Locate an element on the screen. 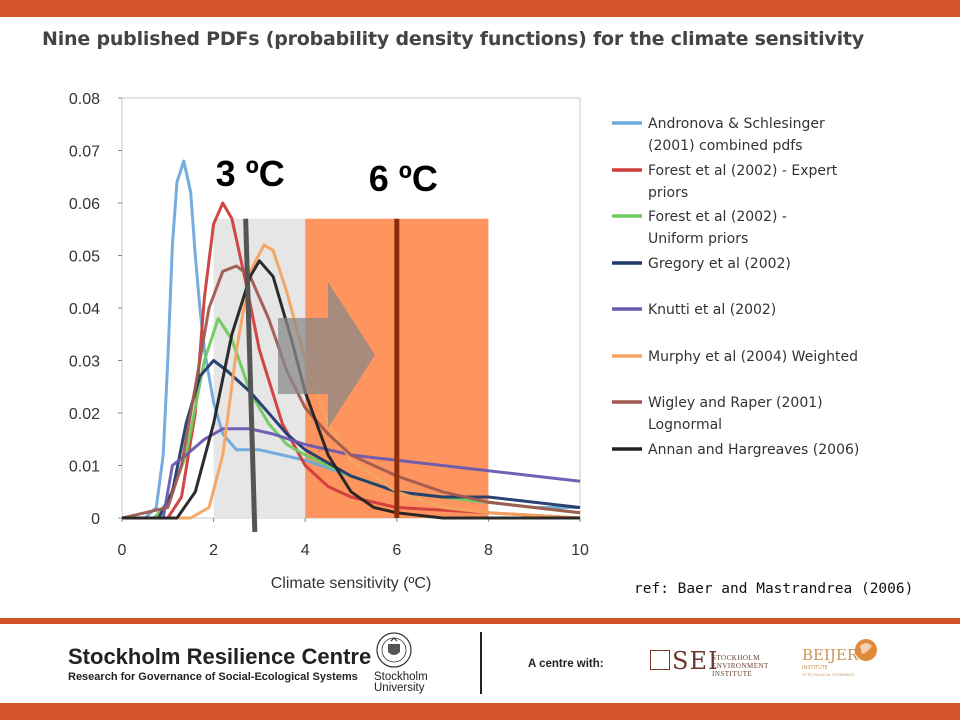 This screenshot has width=960, height=720. annotation-label-6c: 6 ºC is located at coordinates (403, 178).